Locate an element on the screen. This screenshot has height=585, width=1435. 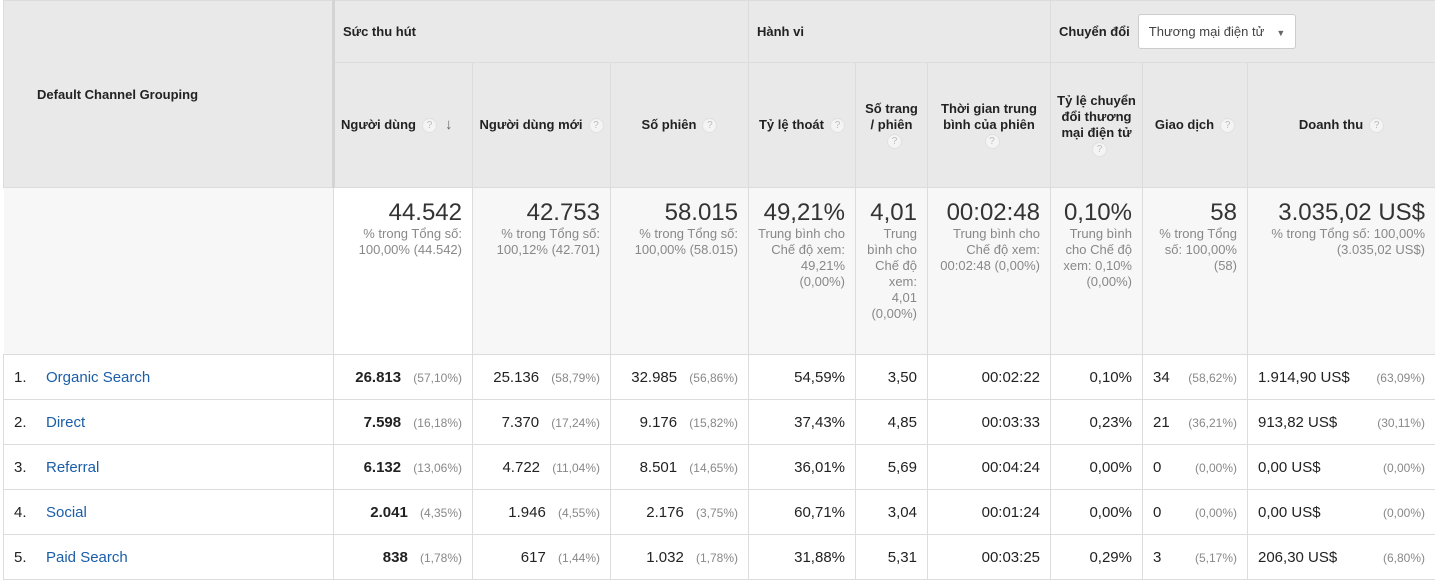
revenue-value: 913,82 US$ is located at coordinates (1298, 422).